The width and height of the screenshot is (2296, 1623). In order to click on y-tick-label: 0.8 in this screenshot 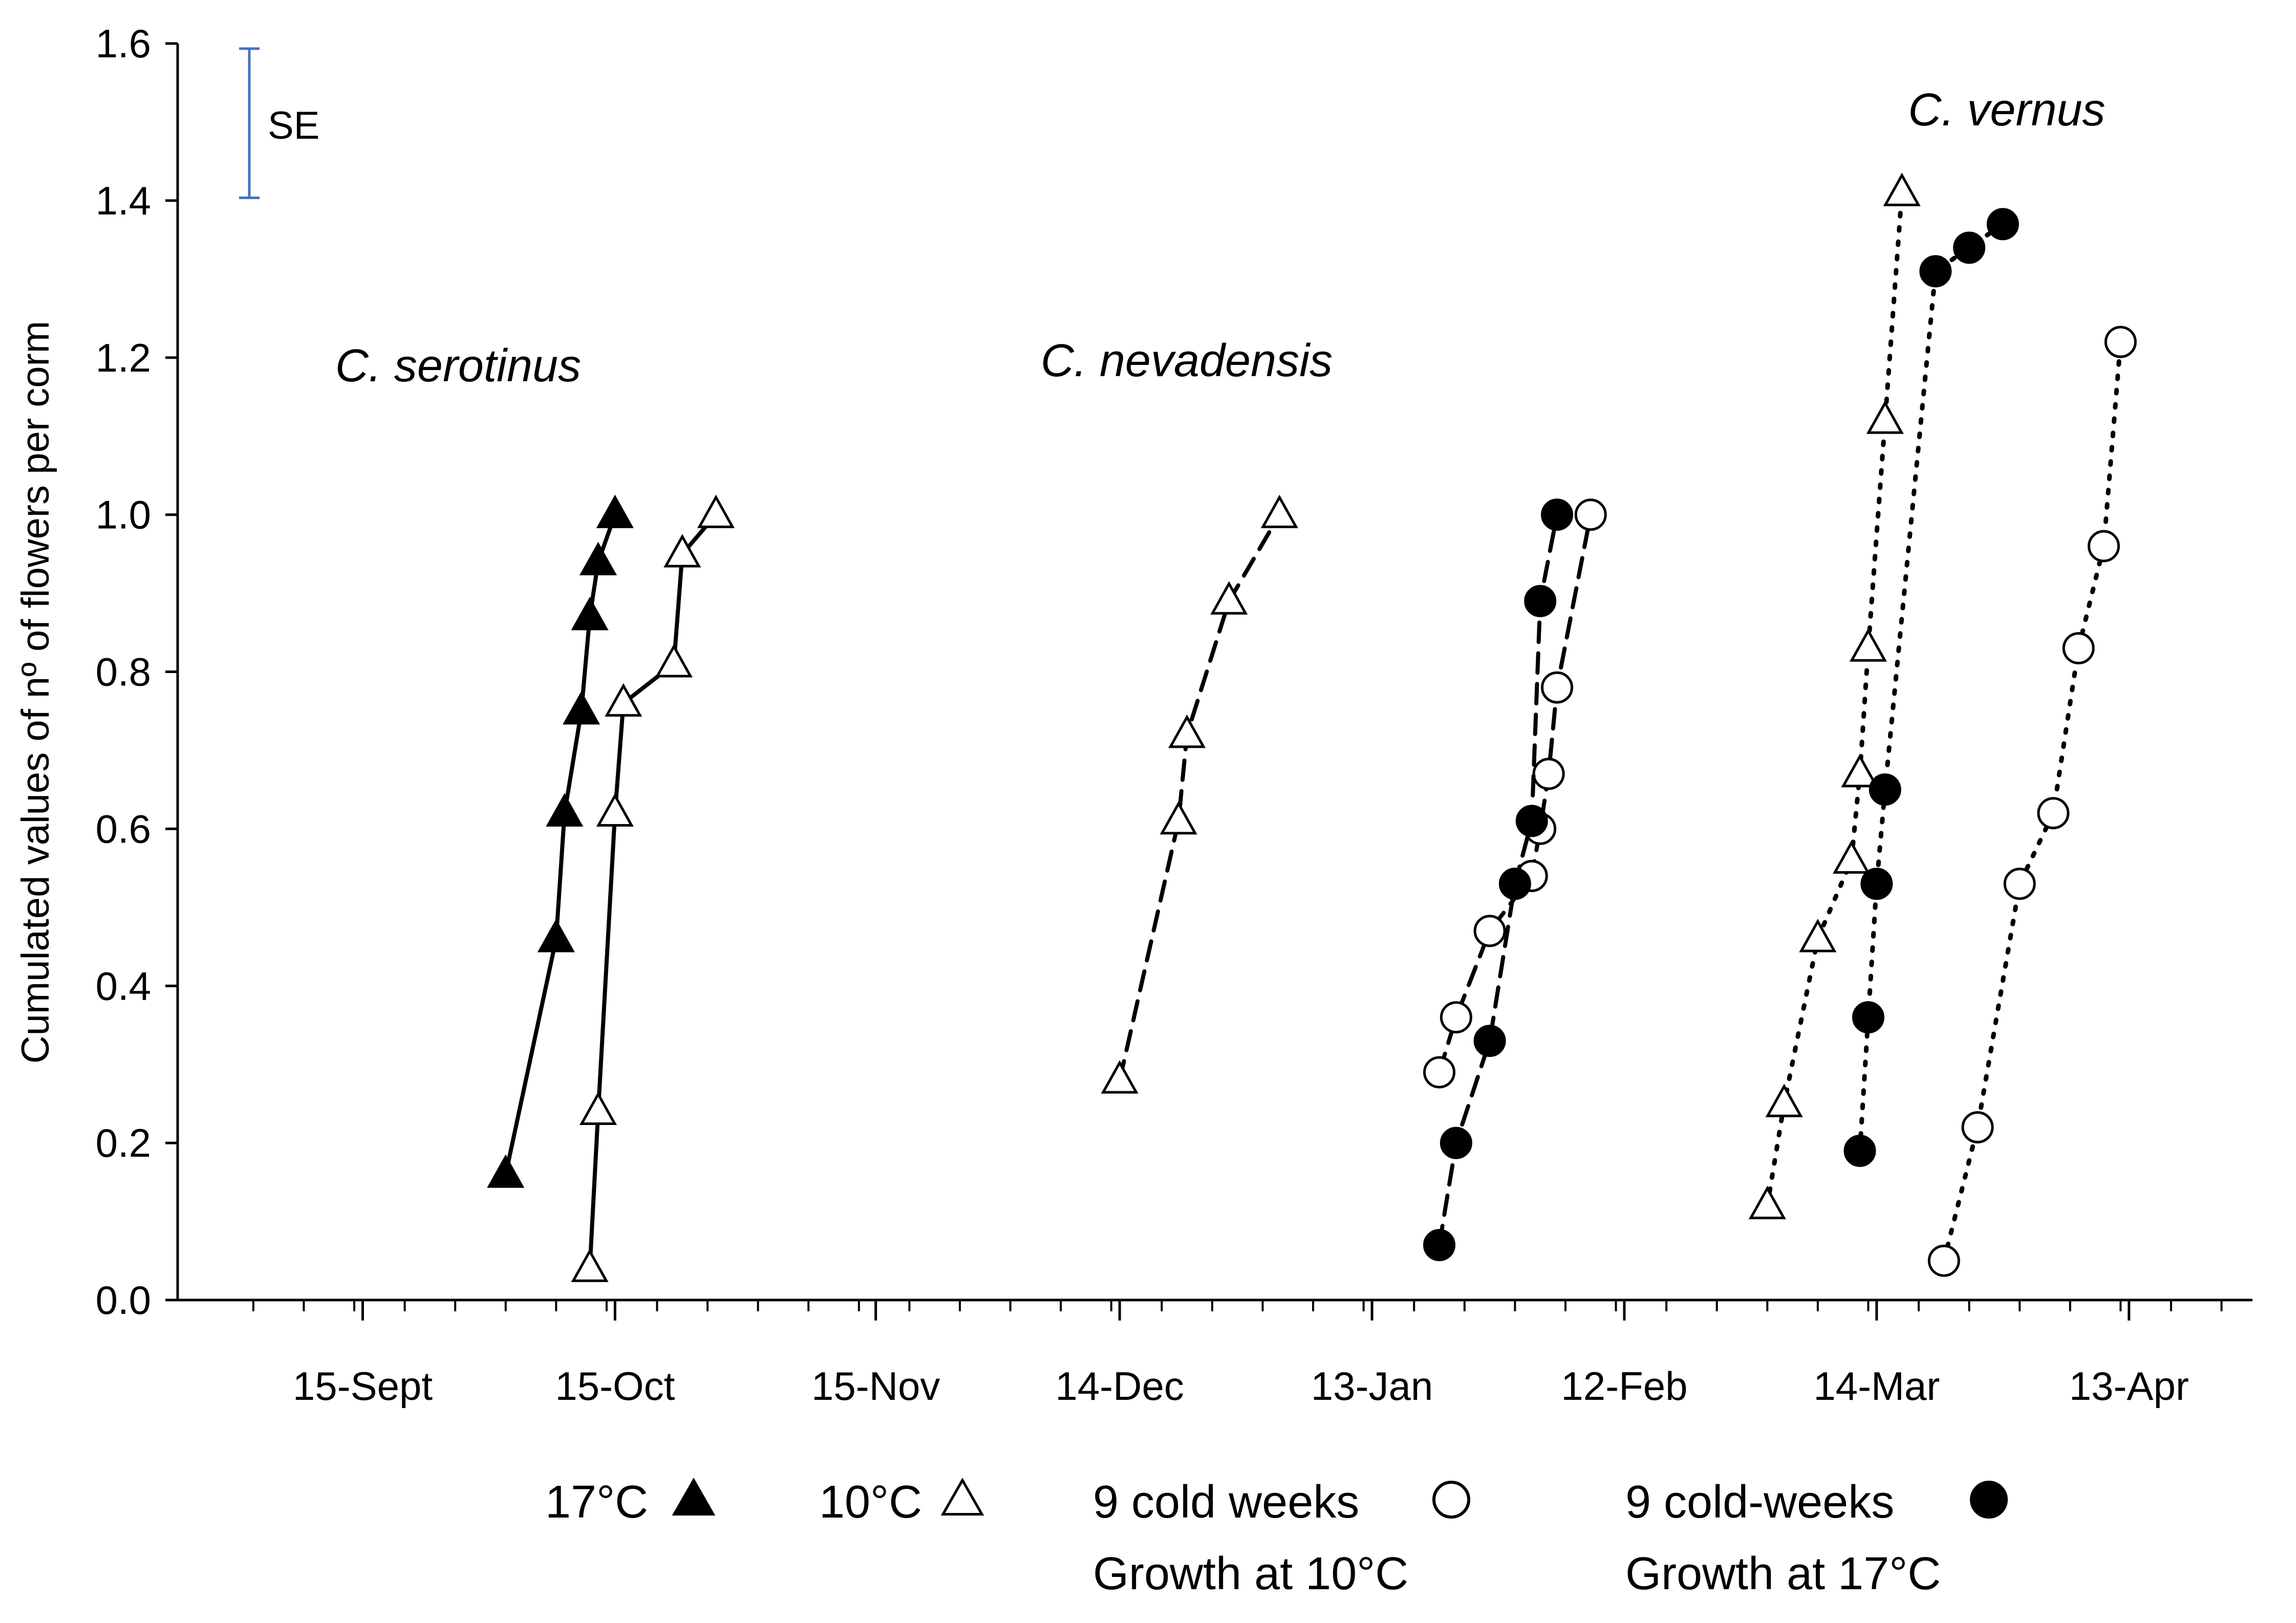, I will do `click(123, 672)`.